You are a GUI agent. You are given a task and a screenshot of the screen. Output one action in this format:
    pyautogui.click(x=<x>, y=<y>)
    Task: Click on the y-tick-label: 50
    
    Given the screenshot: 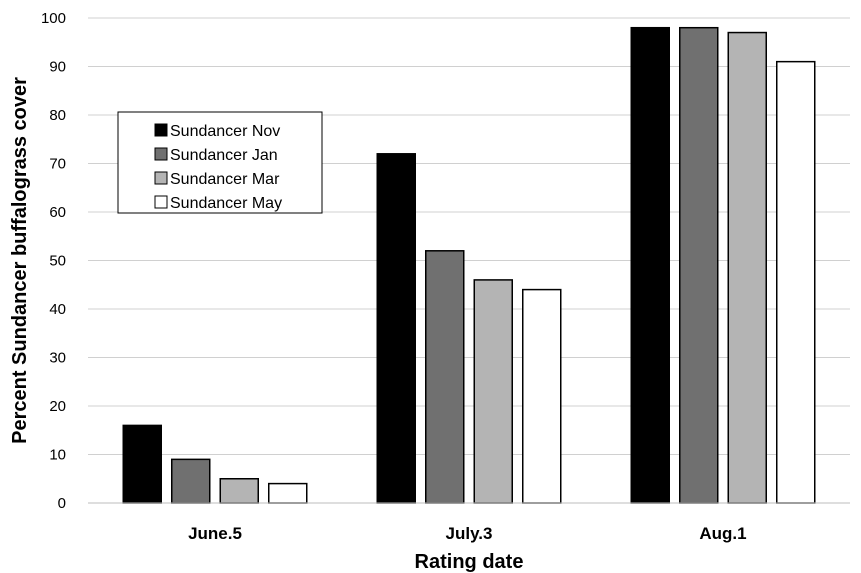 What is the action you would take?
    pyautogui.click(x=57, y=261)
    